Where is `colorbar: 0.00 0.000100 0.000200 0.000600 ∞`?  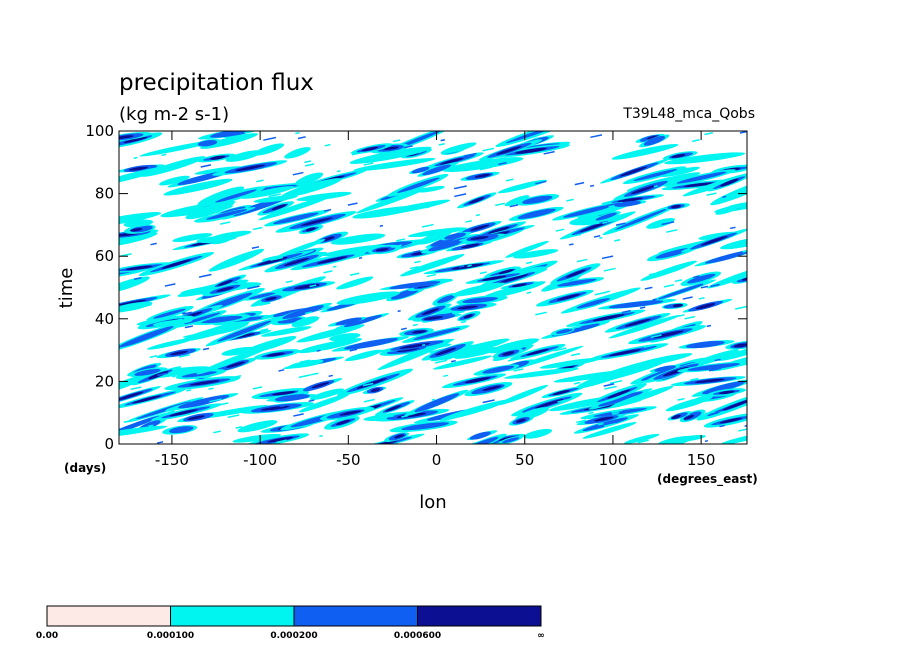 colorbar: 0.00 0.000100 0.000200 0.000600 ∞ is located at coordinates (290, 623).